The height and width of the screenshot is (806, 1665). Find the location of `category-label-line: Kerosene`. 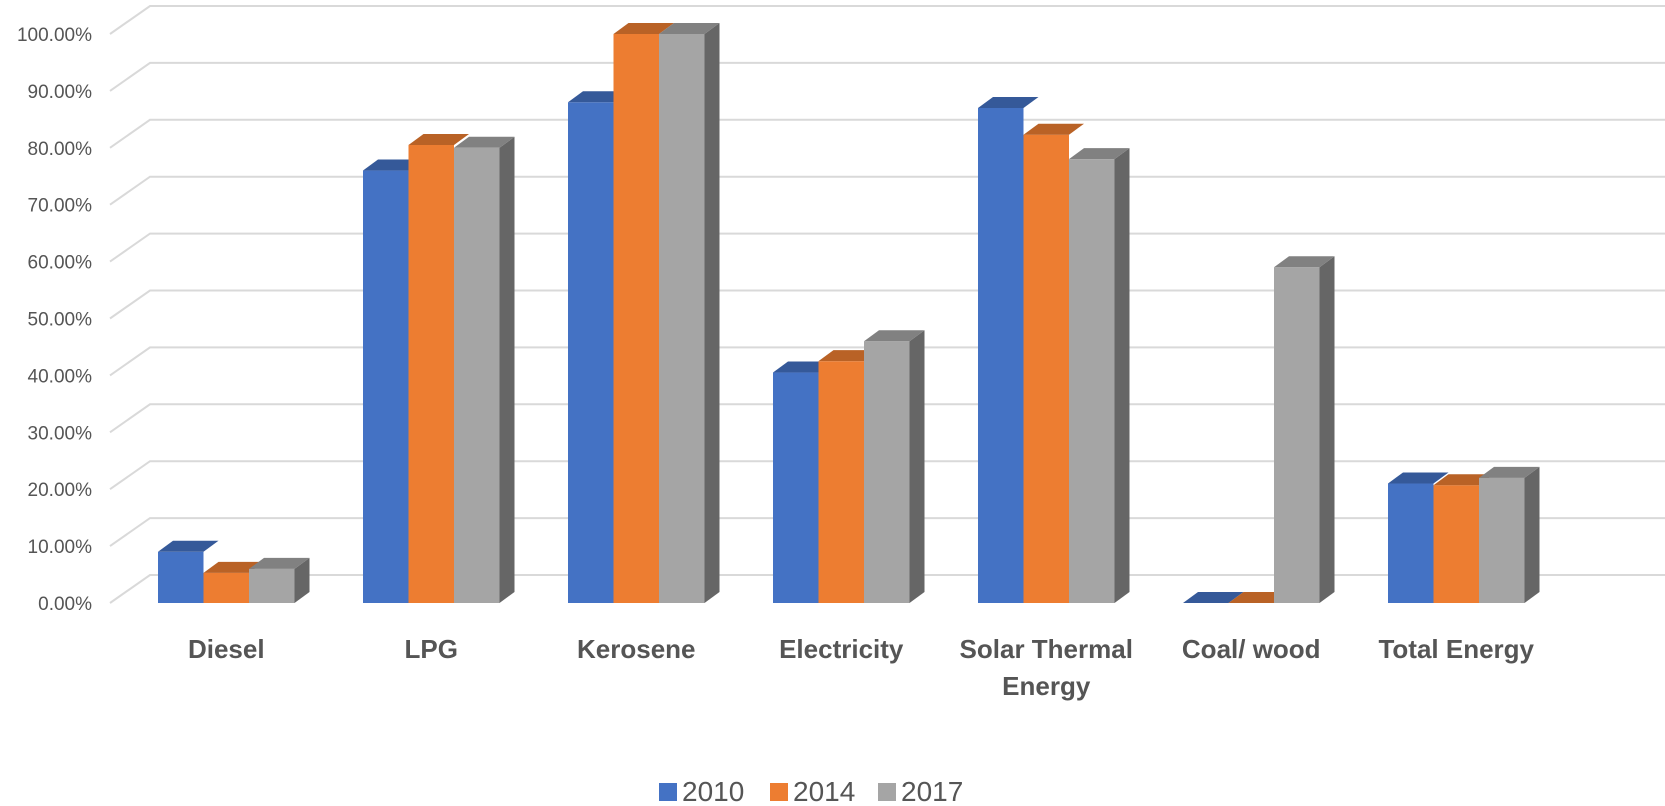

category-label-line: Kerosene is located at coordinates (636, 649).